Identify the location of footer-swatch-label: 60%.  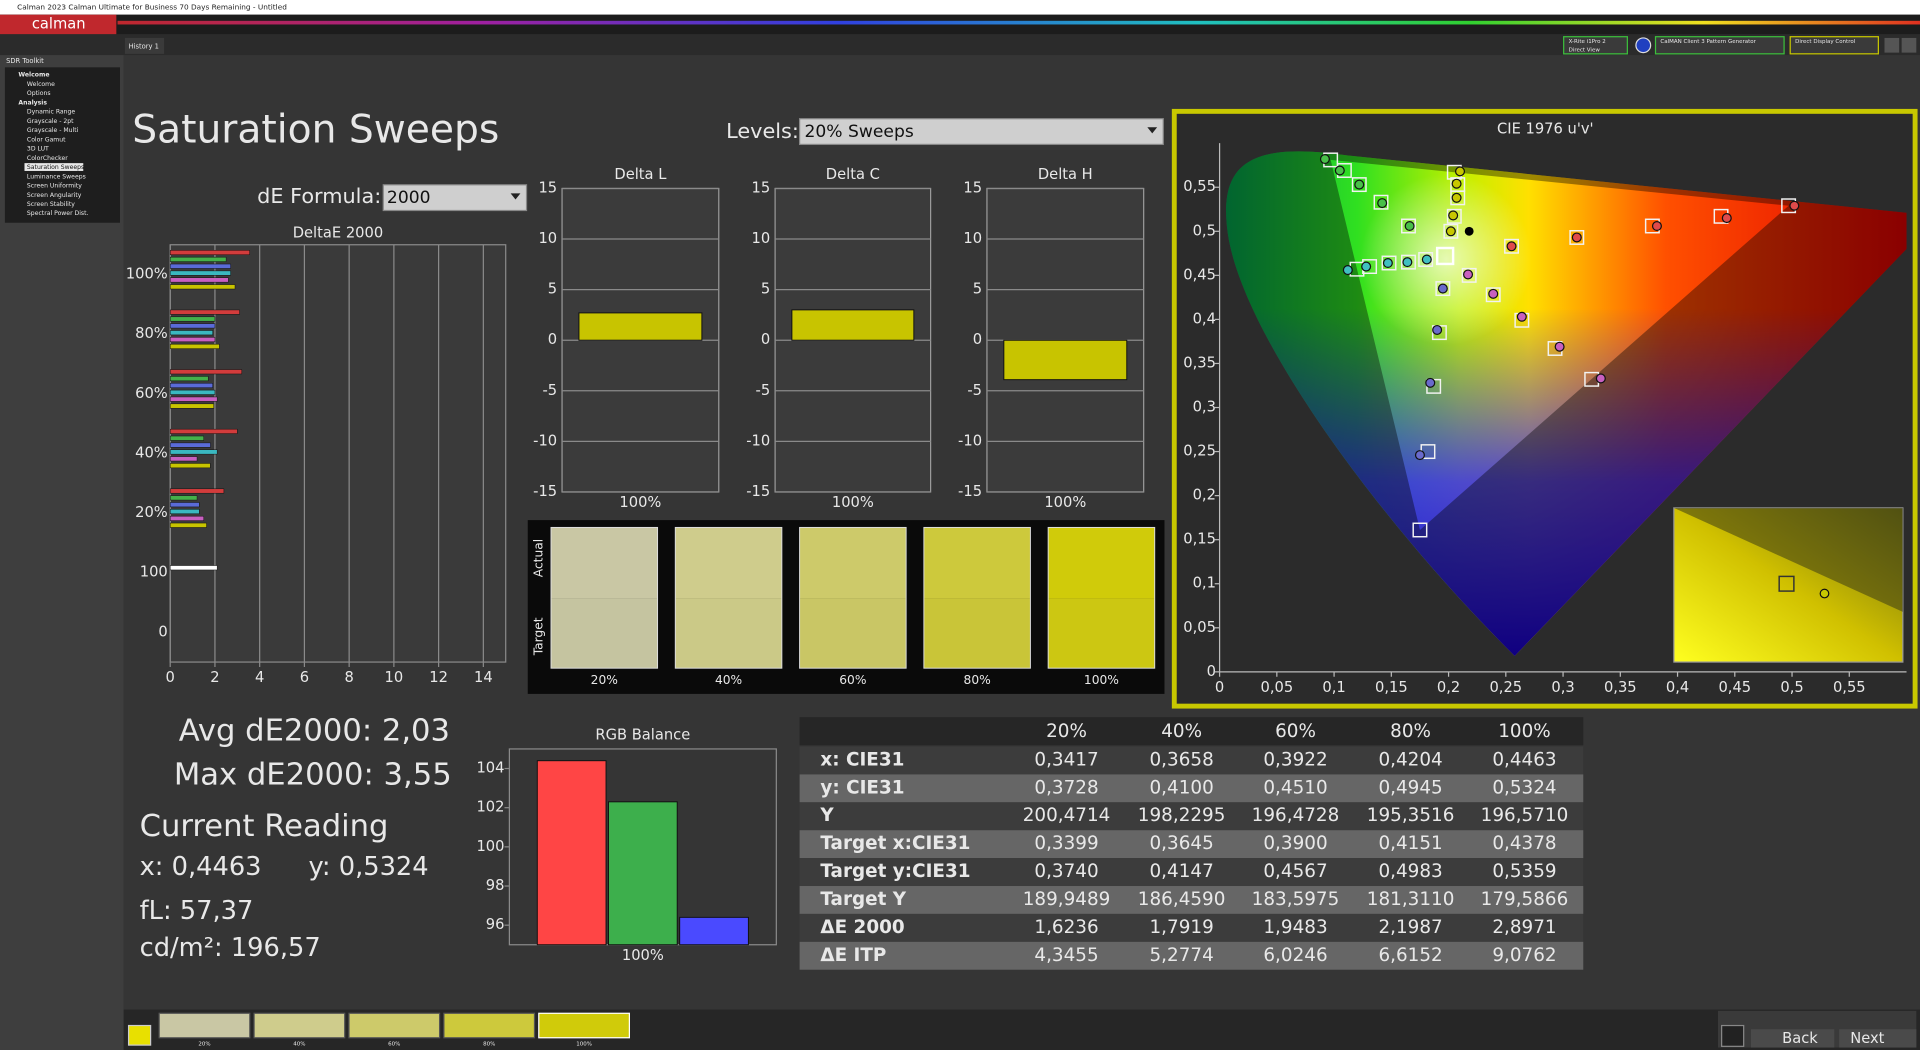
(394, 1044).